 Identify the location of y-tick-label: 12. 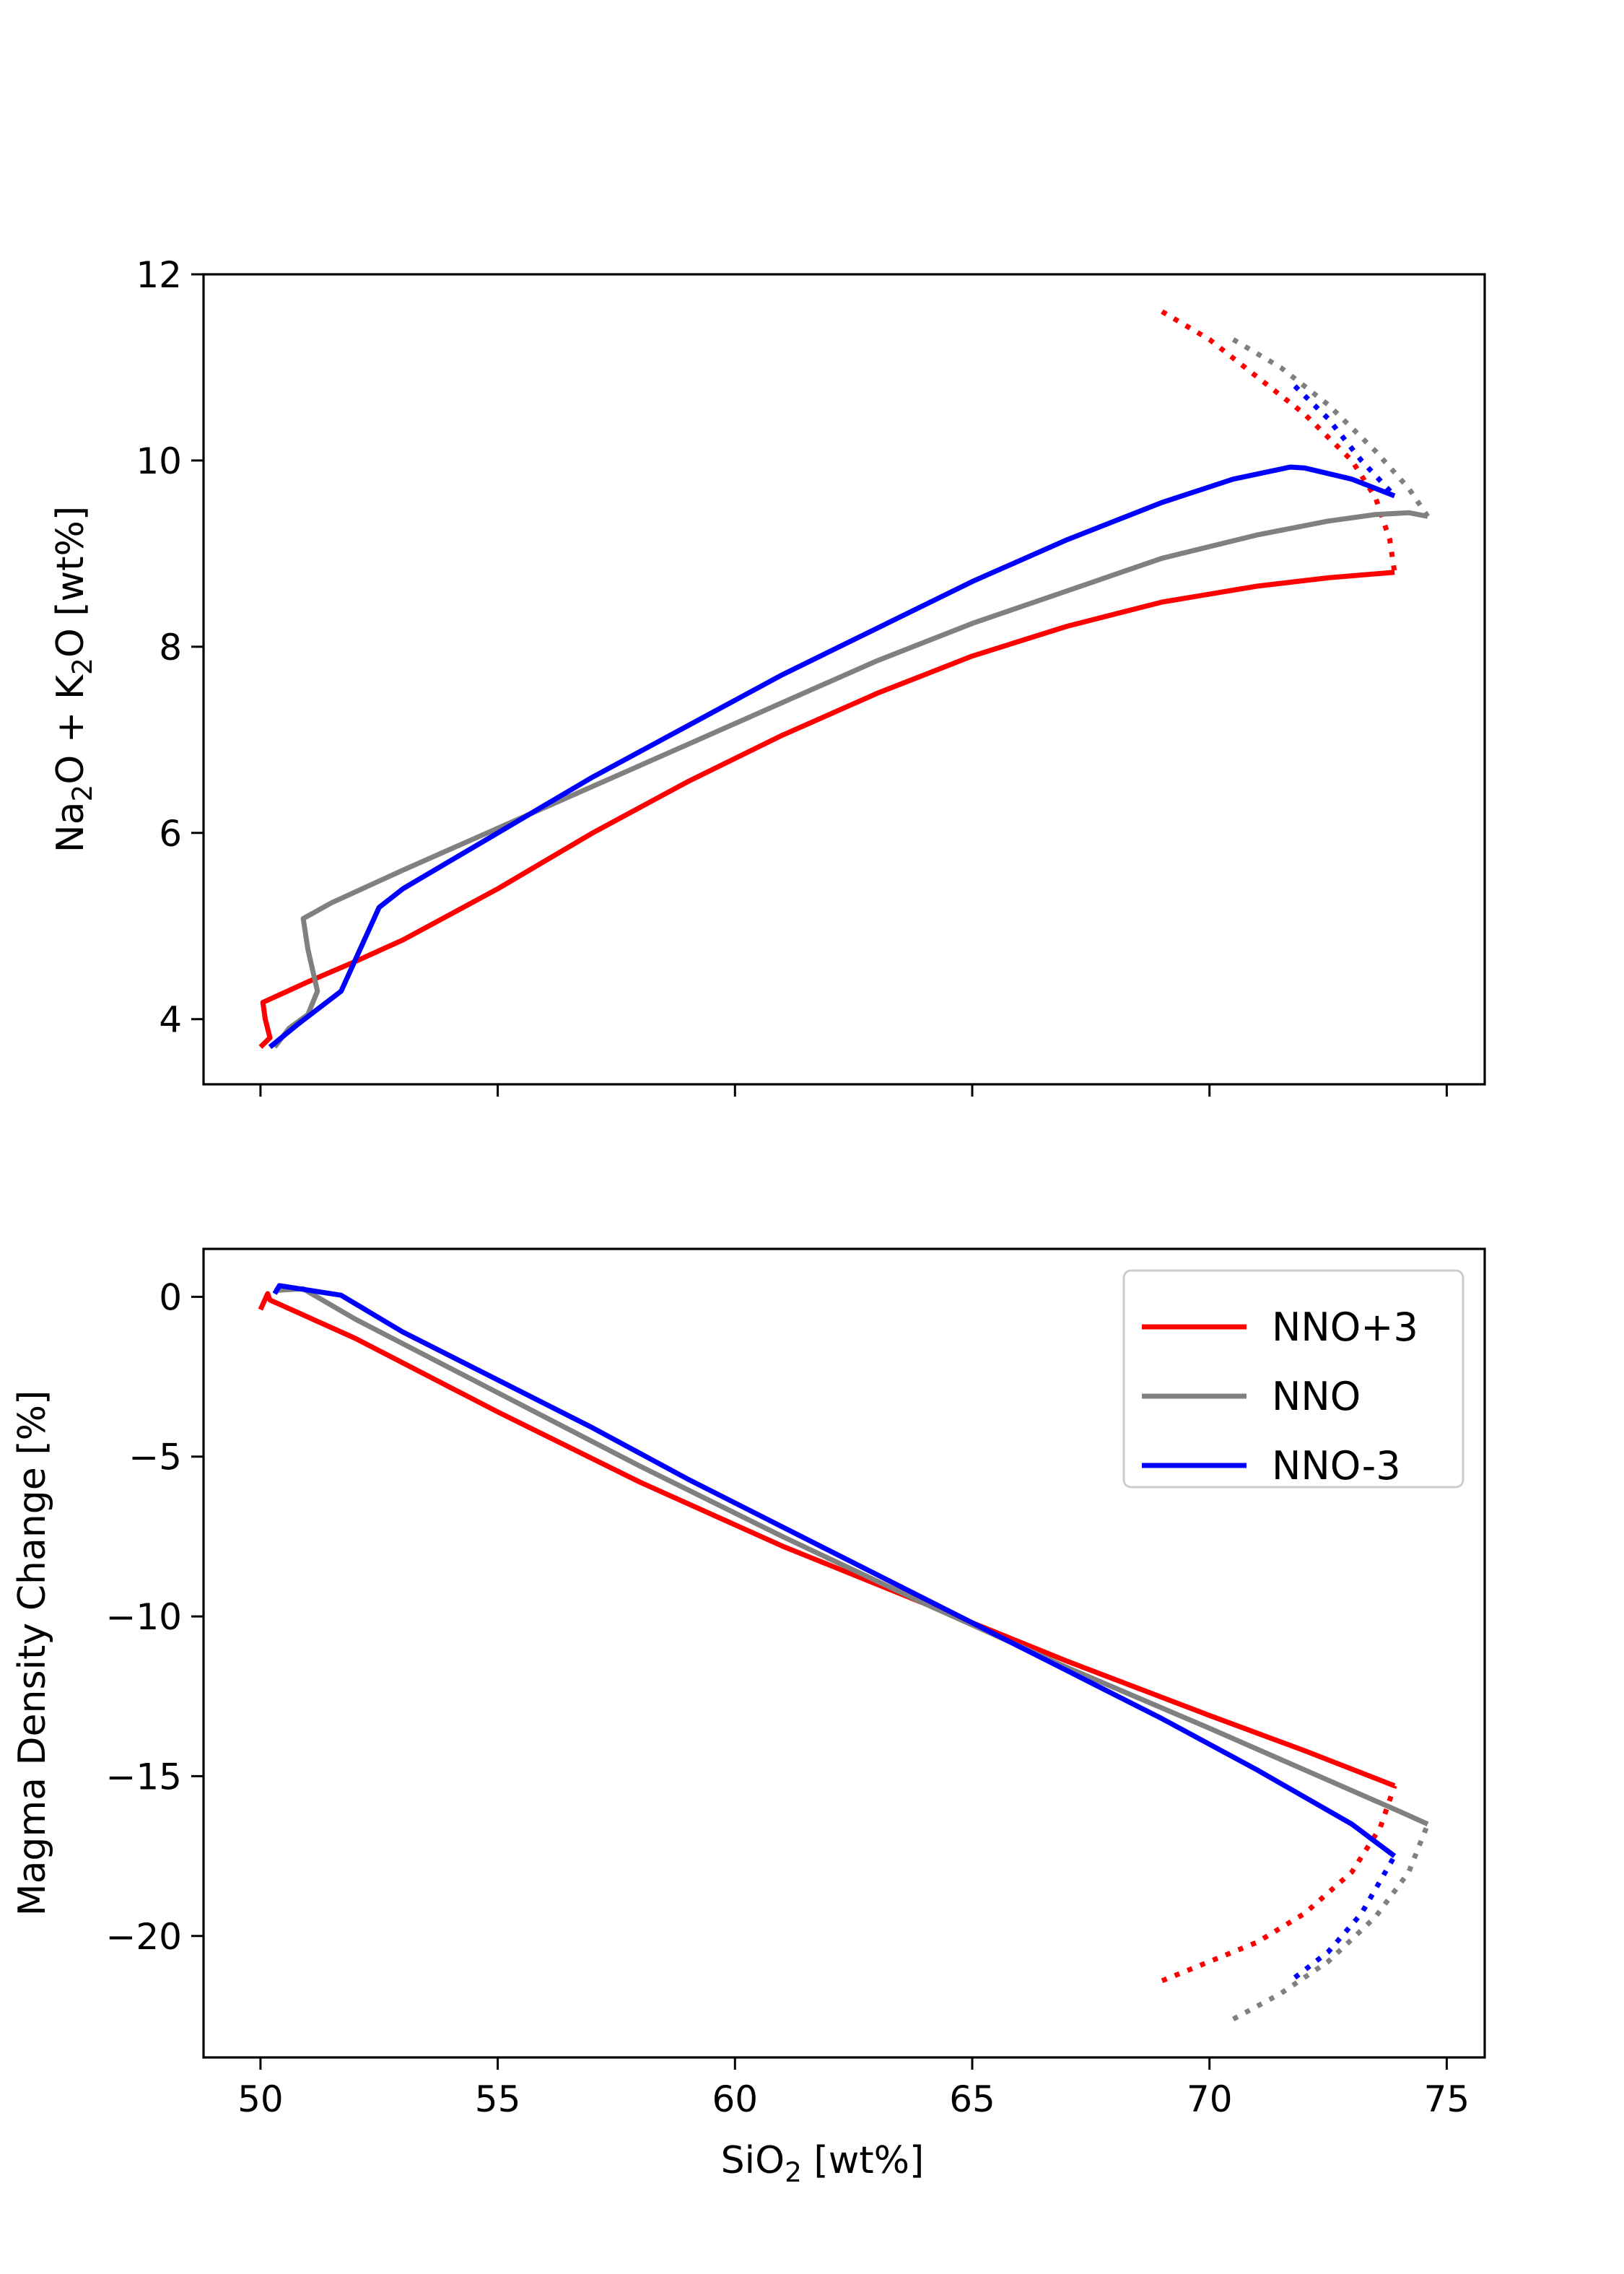
(159, 275).